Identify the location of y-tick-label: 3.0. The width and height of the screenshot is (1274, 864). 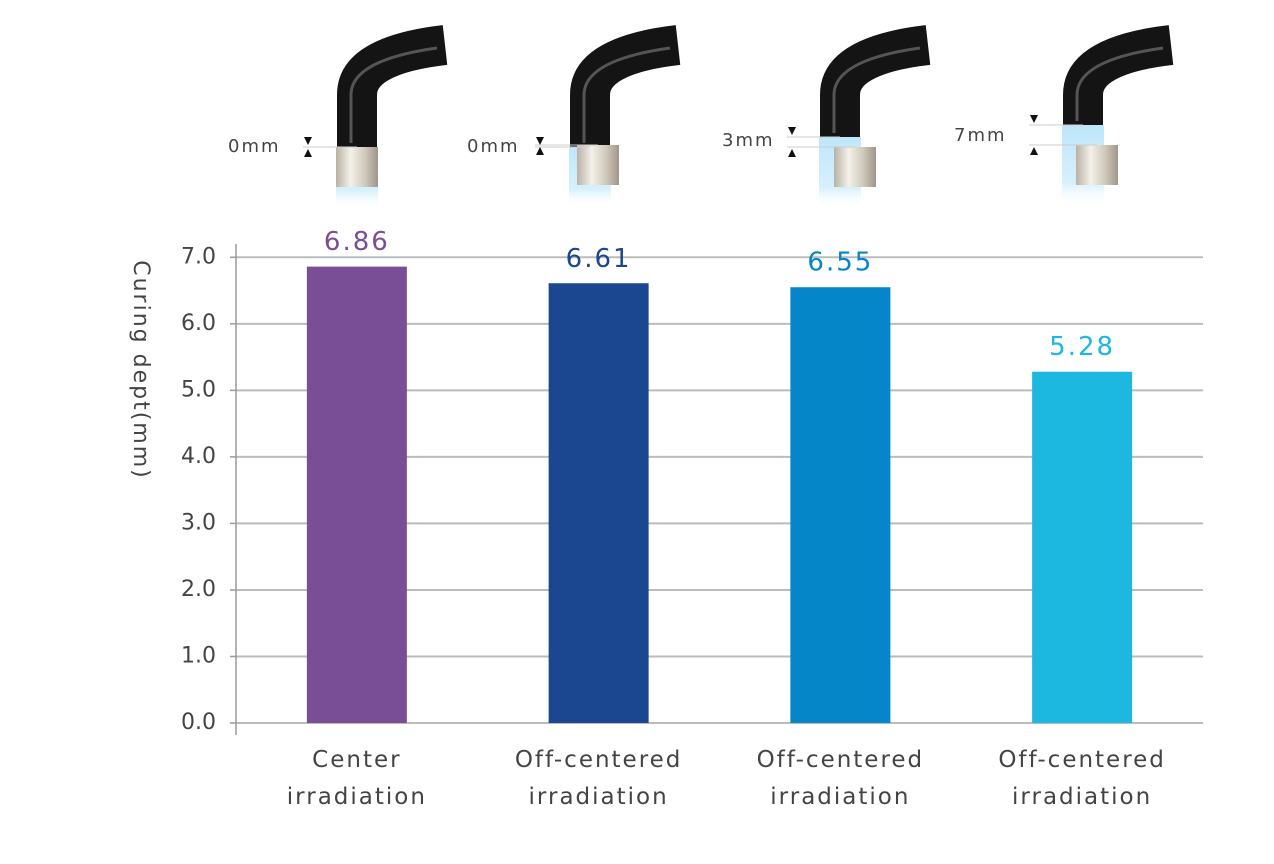
(198, 522).